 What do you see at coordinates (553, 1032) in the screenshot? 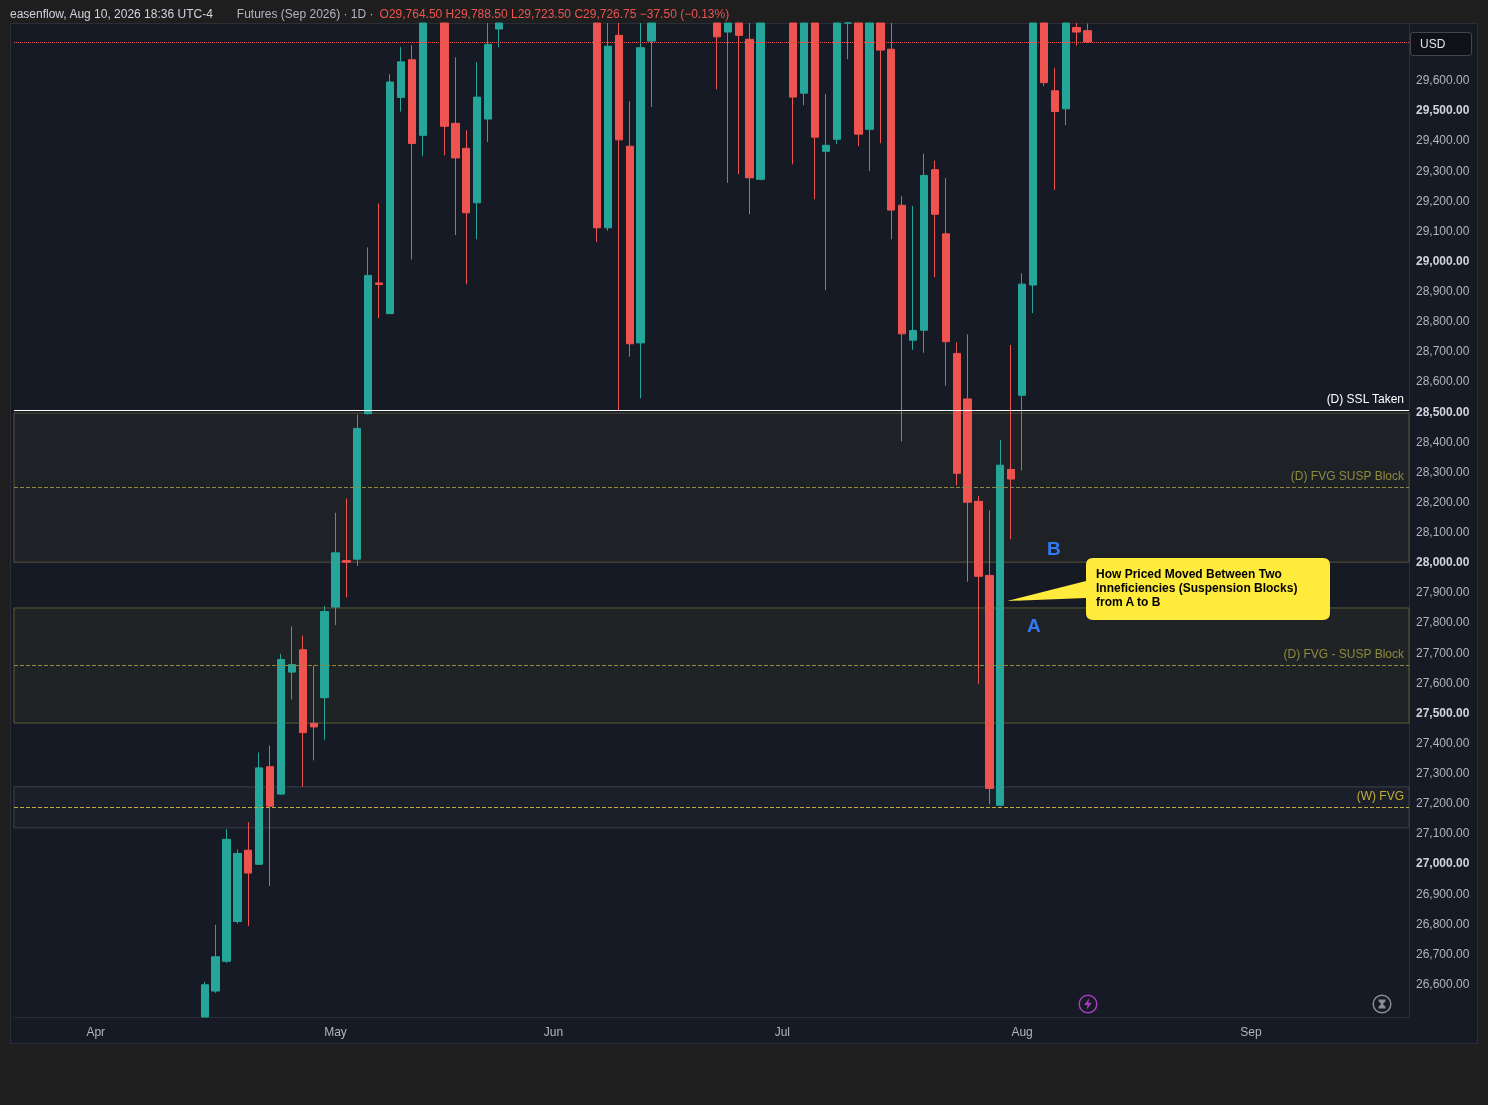
I see `x-tick-label: Jun` at bounding box center [553, 1032].